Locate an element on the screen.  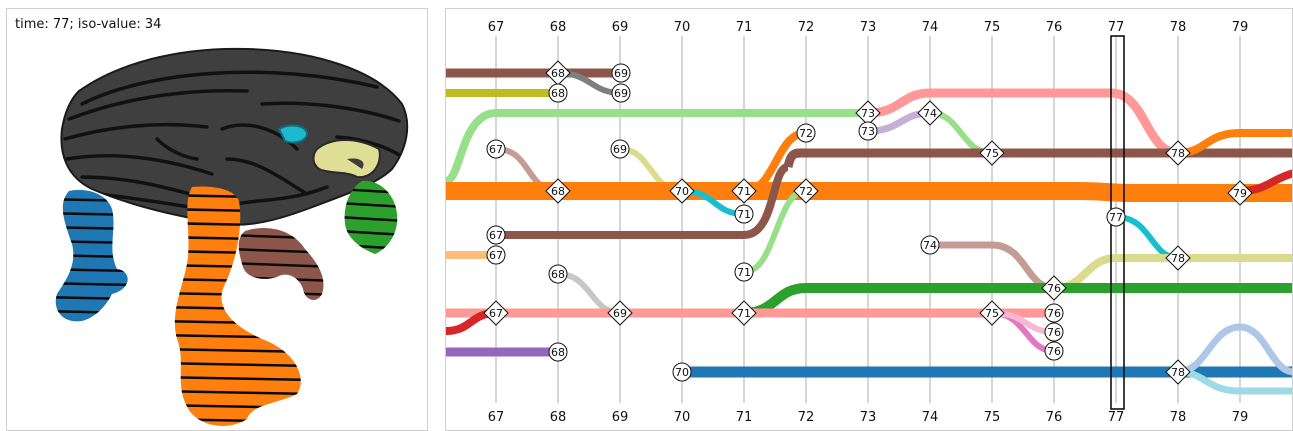
node-circle: 70 is located at coordinates (682, 372).